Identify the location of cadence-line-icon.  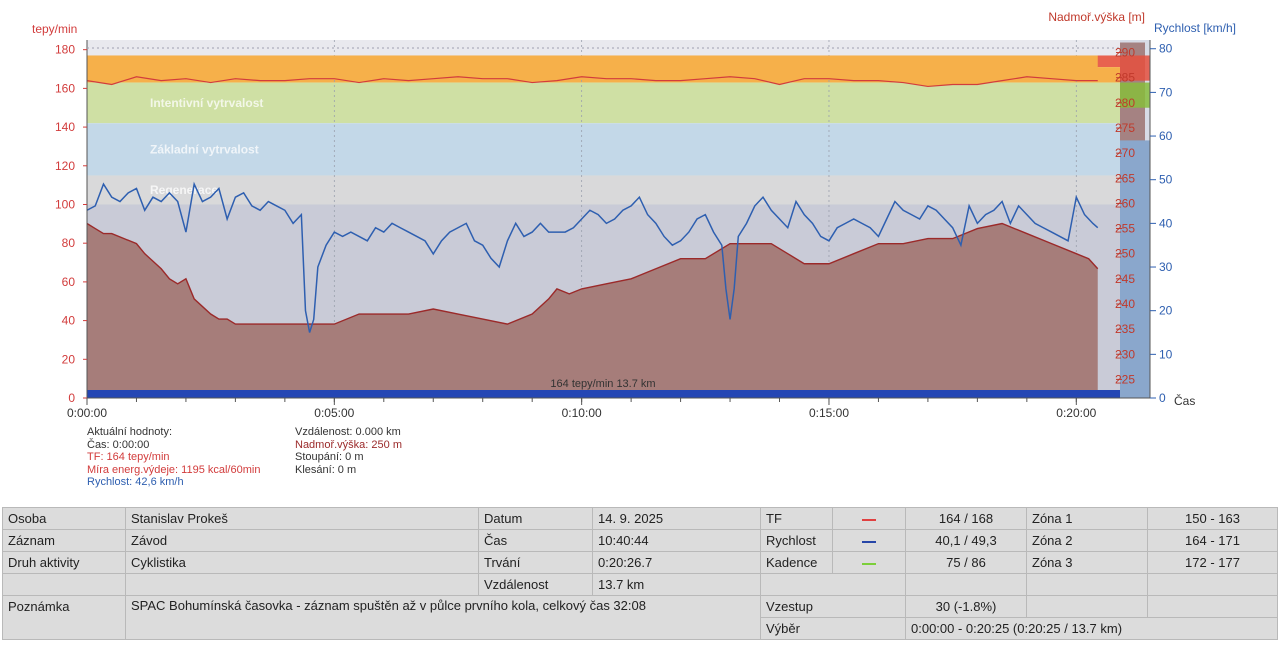
(869, 563).